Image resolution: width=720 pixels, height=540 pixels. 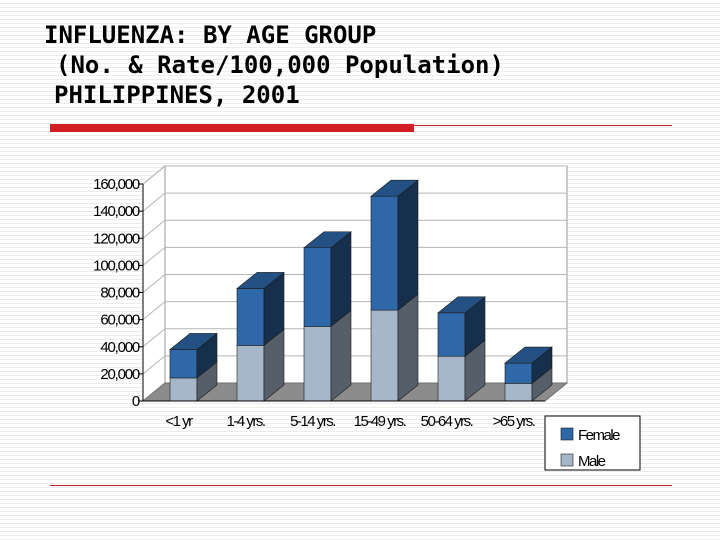 I want to click on x-tick-label: >65 yrs., so click(x=514, y=421).